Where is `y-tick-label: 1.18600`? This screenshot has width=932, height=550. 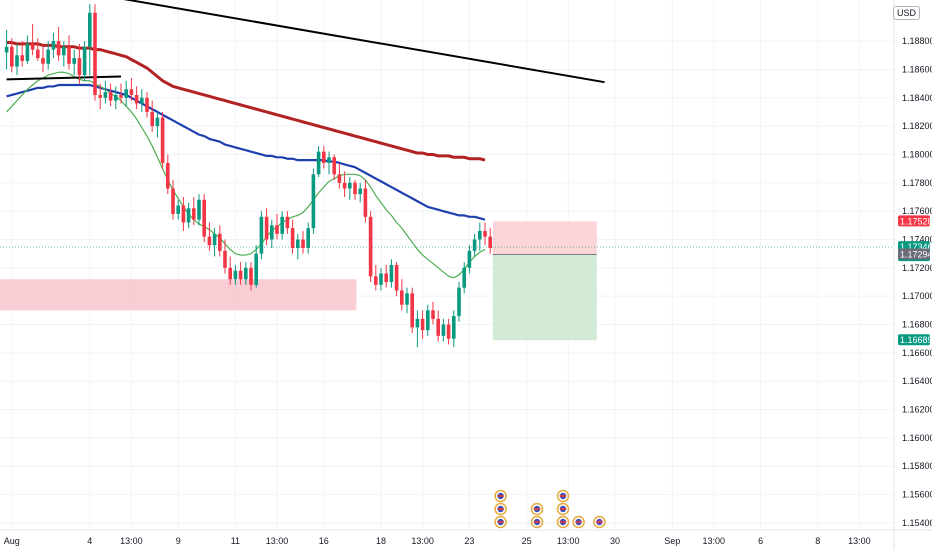
y-tick-label: 1.18600 is located at coordinates (917, 69).